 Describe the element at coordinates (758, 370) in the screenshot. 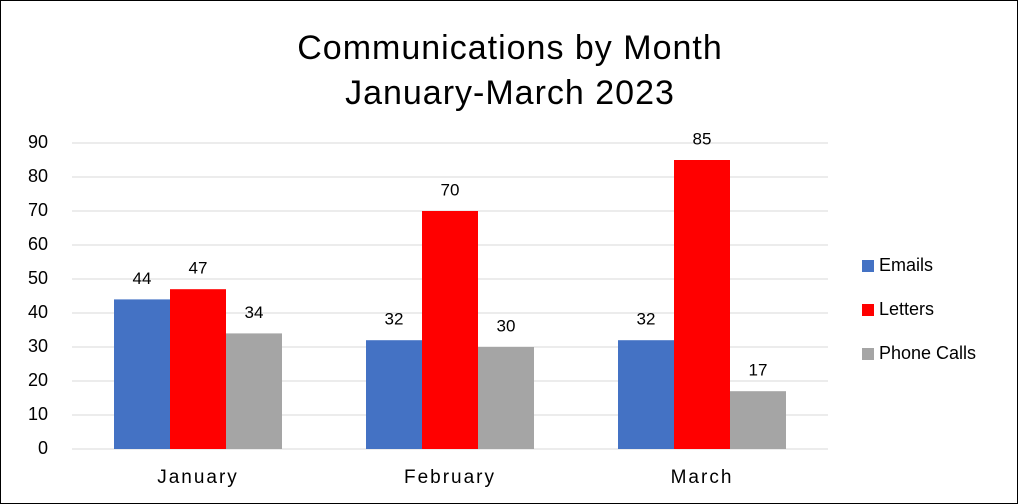

I see `value-label: 17` at that location.